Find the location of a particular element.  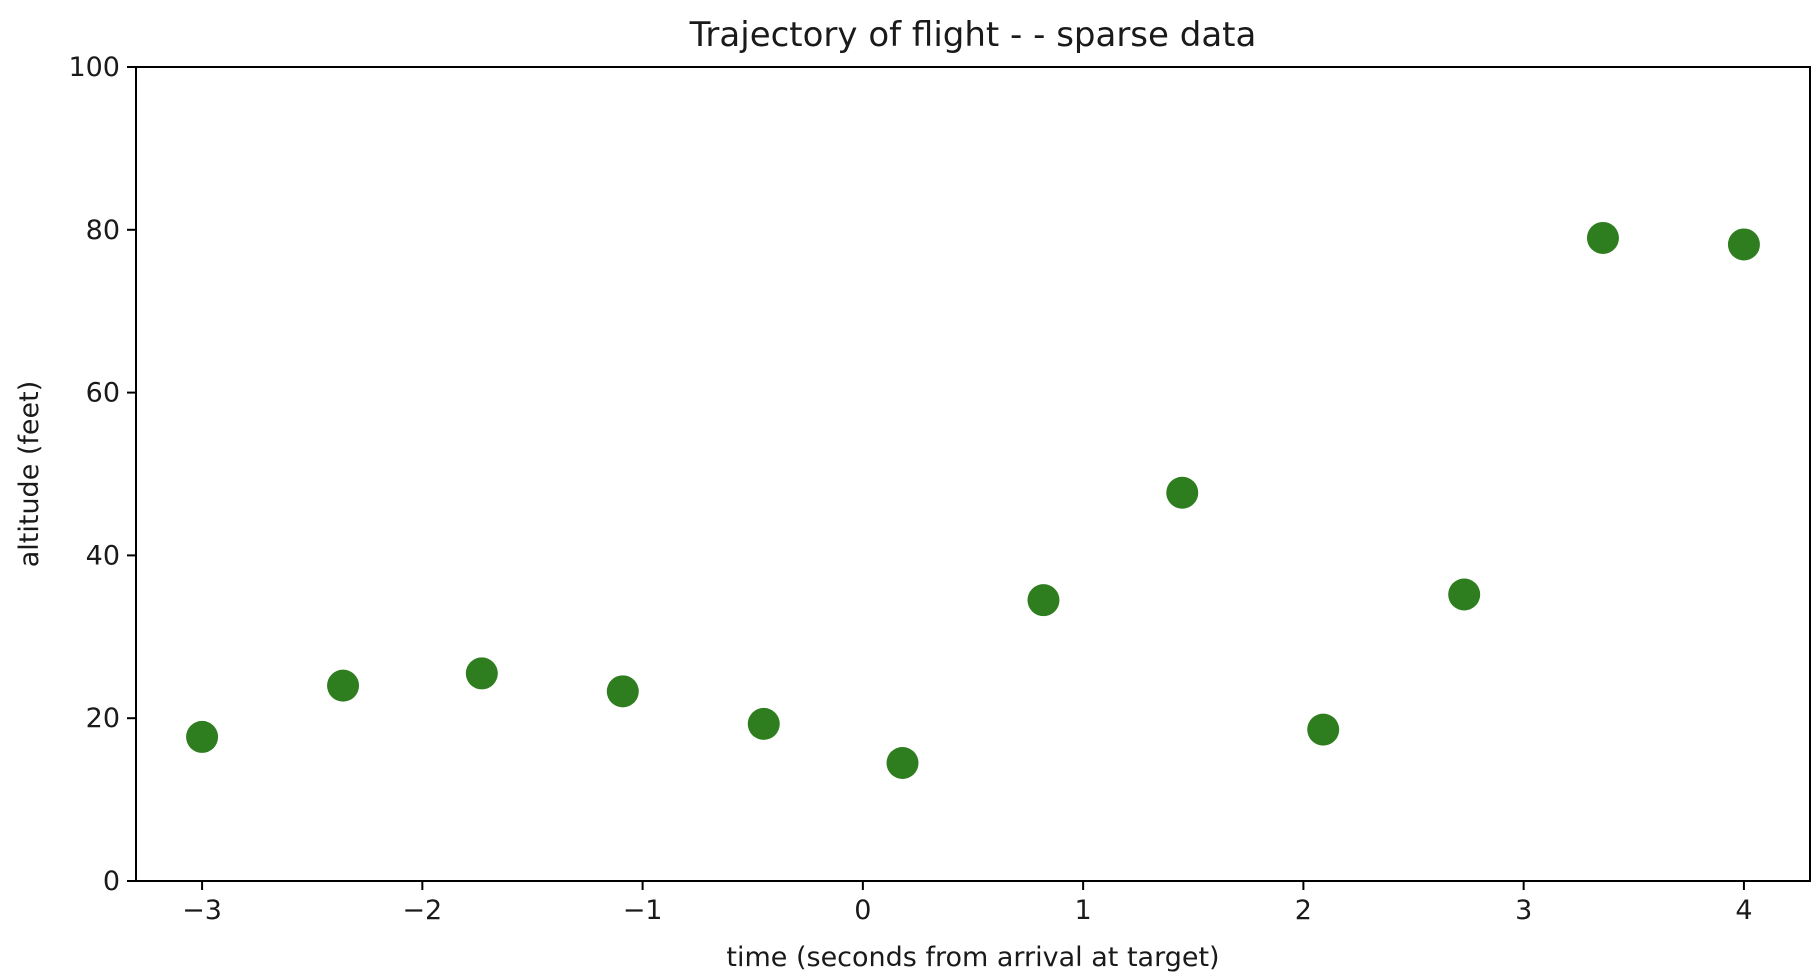

x-tick-label: 4 is located at coordinates (1743, 910).